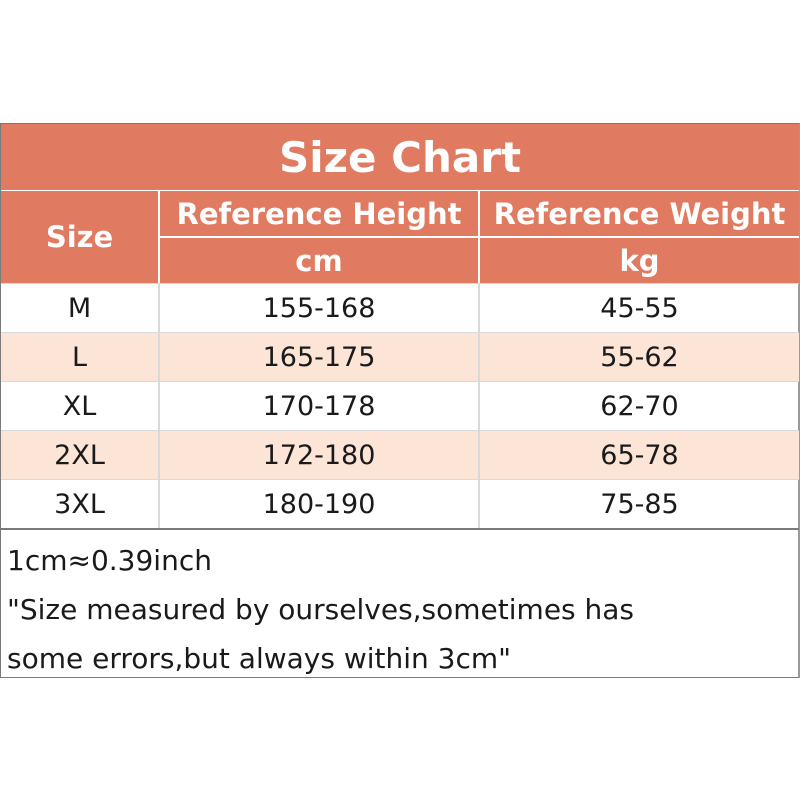  What do you see at coordinates (320, 260) in the screenshot?
I see `header-height-unit: cm` at bounding box center [320, 260].